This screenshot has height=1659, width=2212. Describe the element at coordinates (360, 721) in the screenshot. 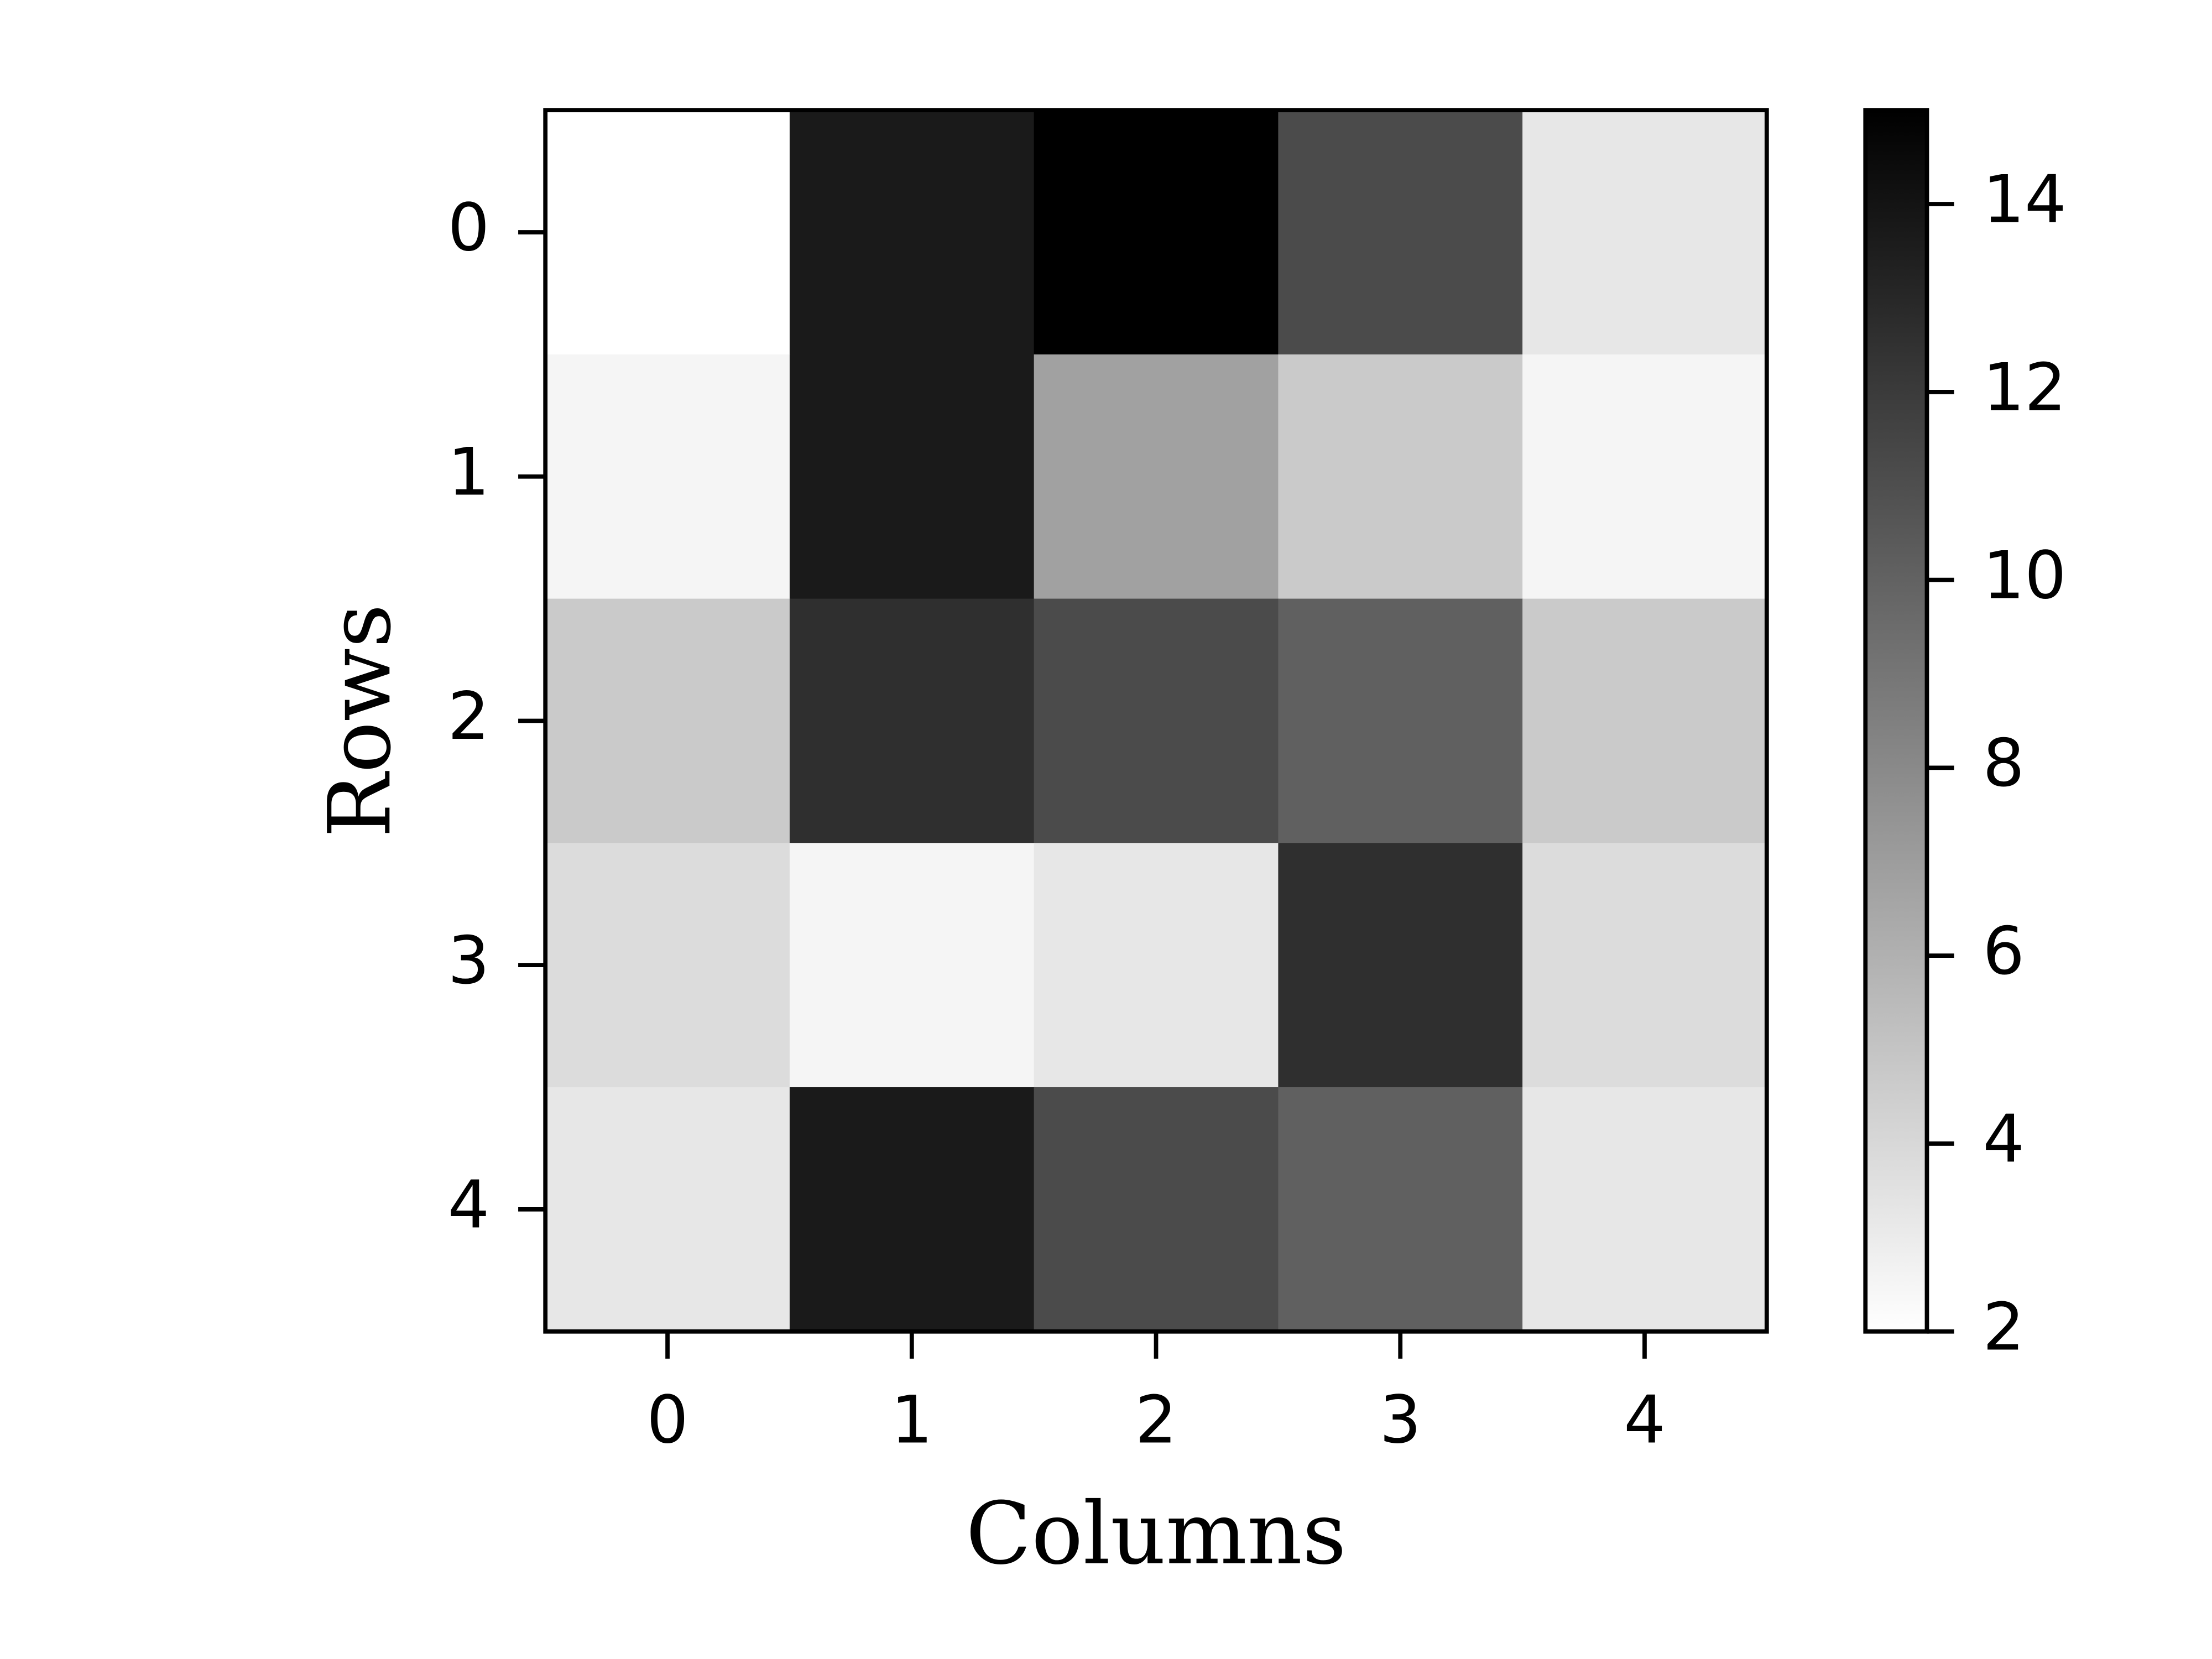

I see `y-axis-label: Rows` at that location.